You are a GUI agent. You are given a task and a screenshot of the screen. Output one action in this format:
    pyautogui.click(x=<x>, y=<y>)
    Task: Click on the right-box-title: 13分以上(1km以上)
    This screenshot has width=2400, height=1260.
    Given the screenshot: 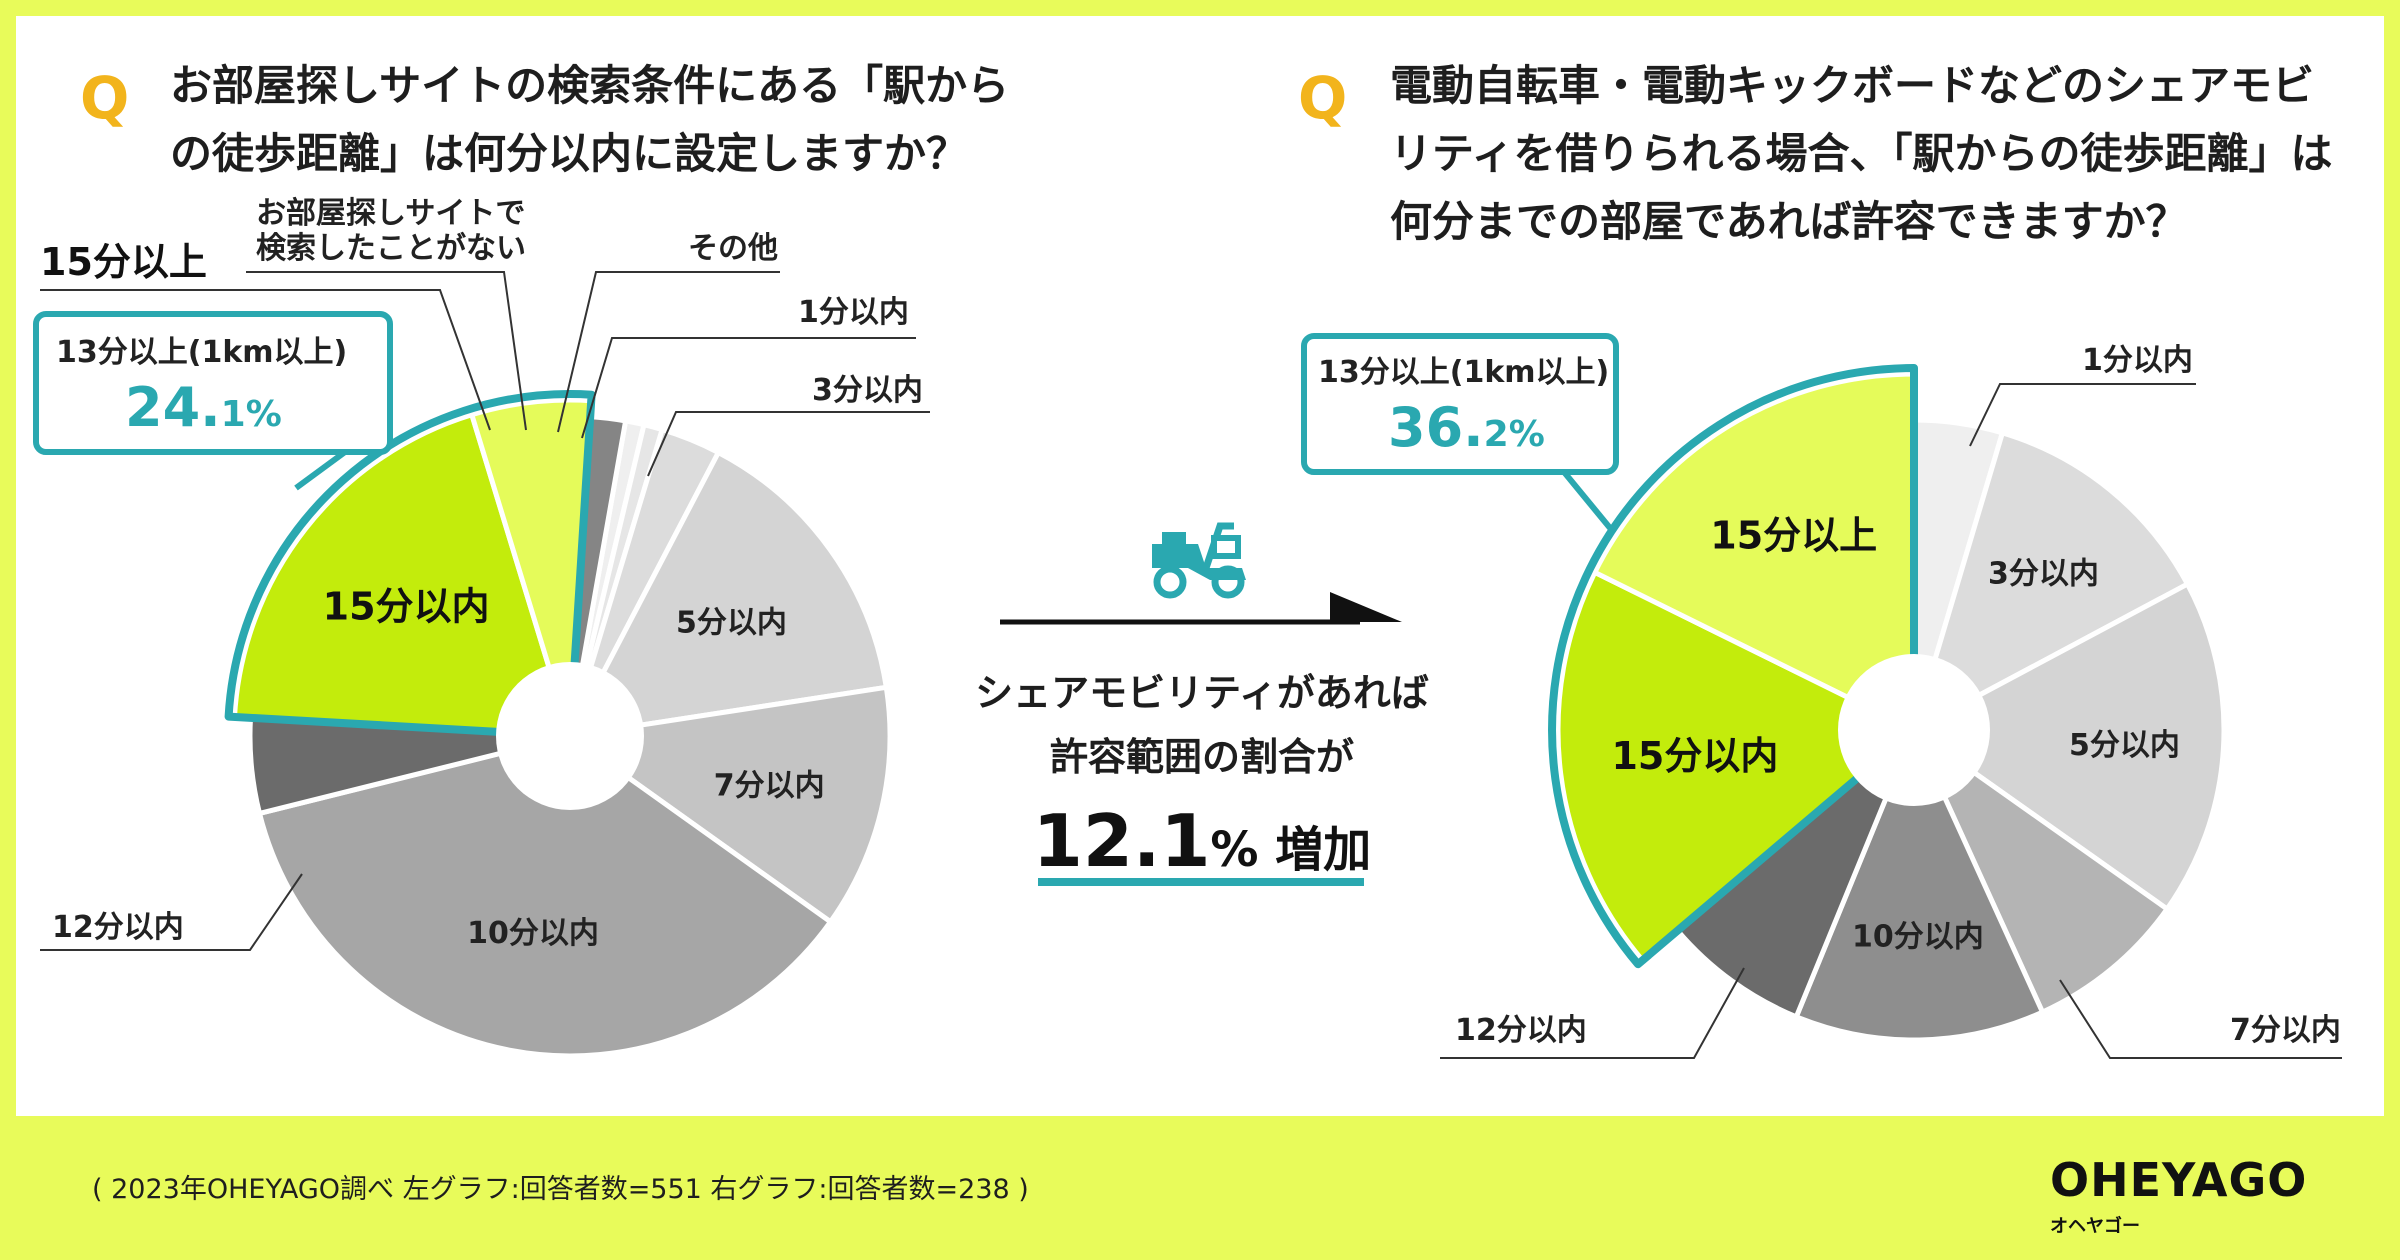 What is the action you would take?
    pyautogui.click(x=1463, y=372)
    